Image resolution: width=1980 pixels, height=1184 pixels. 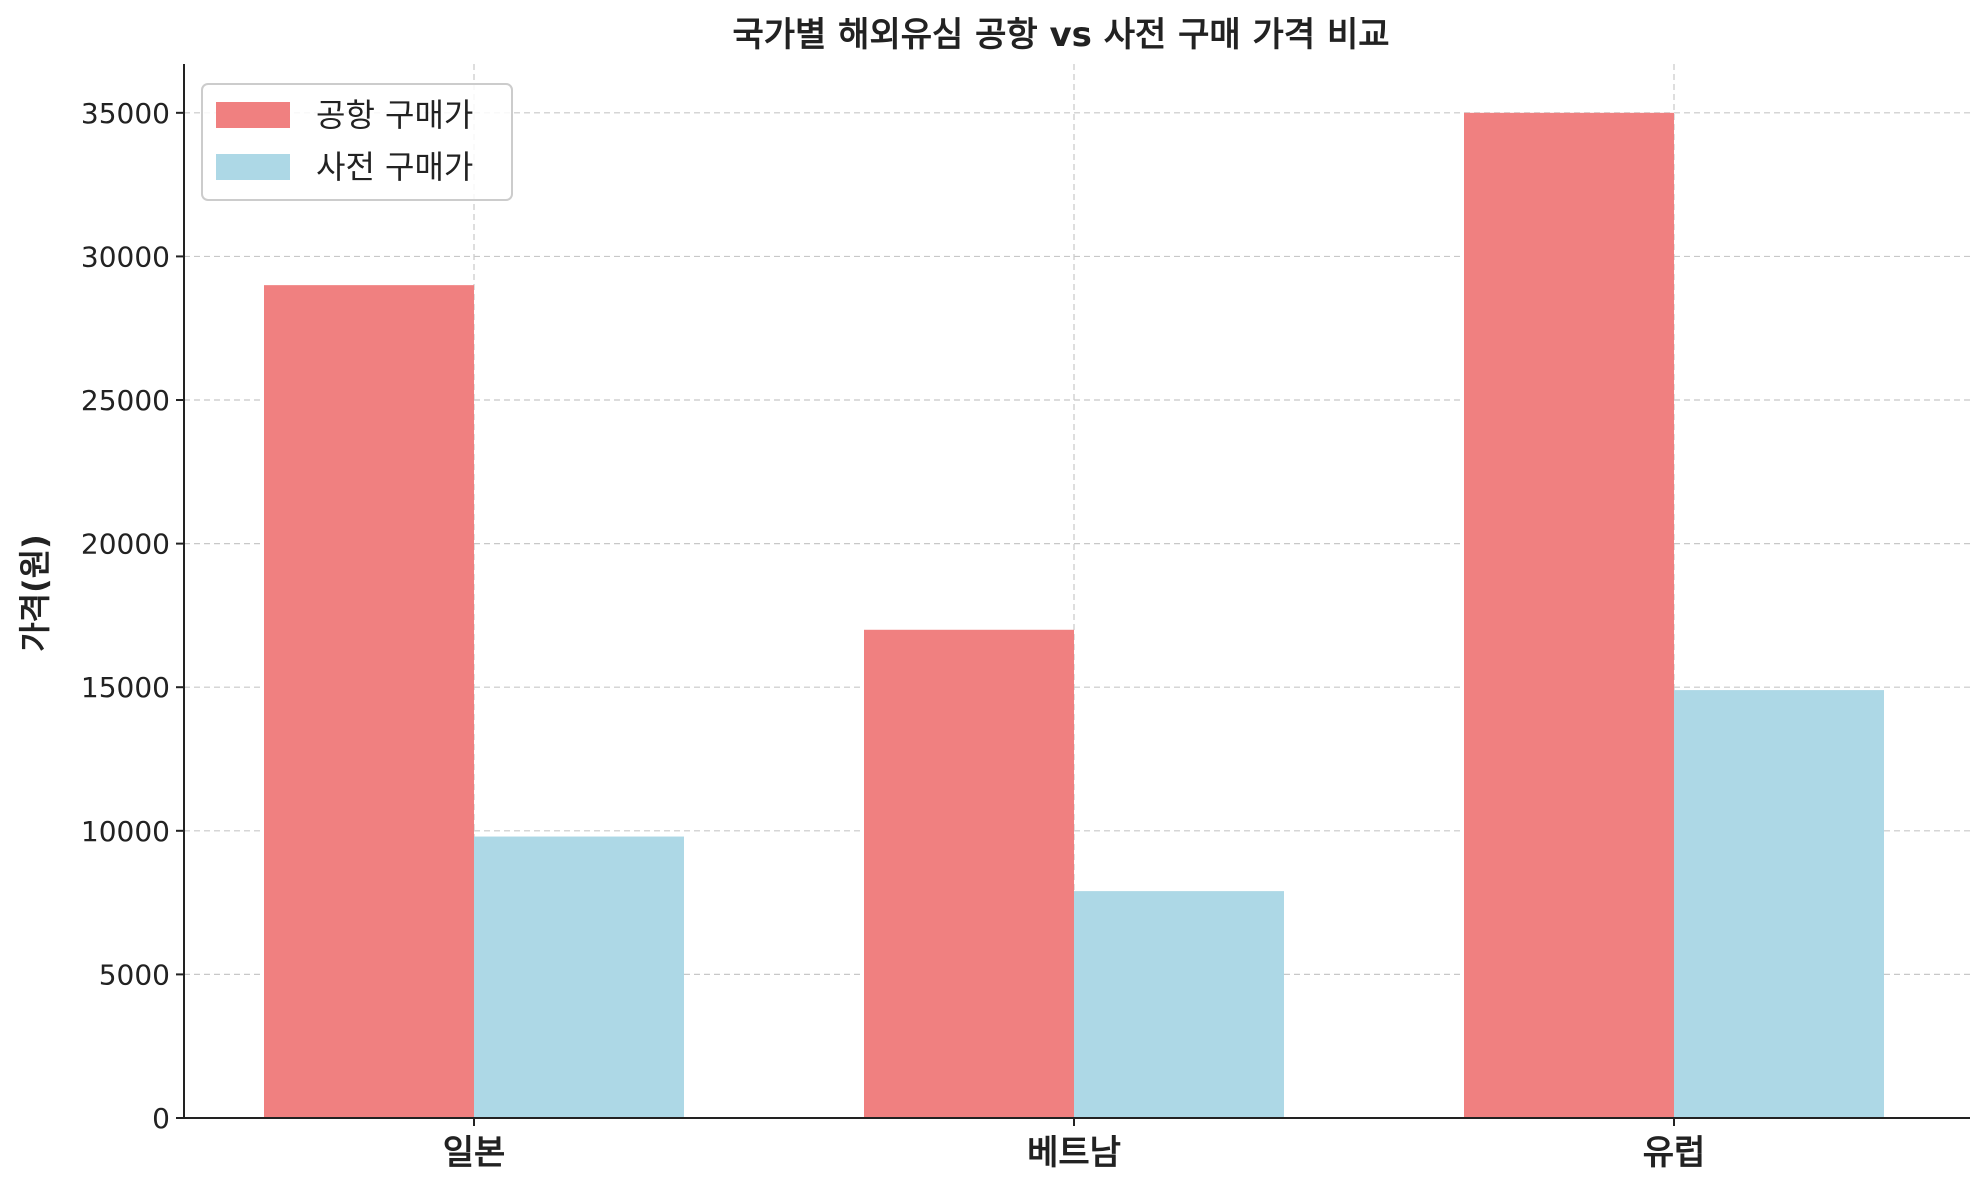 I want to click on legend-label-0: 공항 구매가, so click(x=394, y=115).